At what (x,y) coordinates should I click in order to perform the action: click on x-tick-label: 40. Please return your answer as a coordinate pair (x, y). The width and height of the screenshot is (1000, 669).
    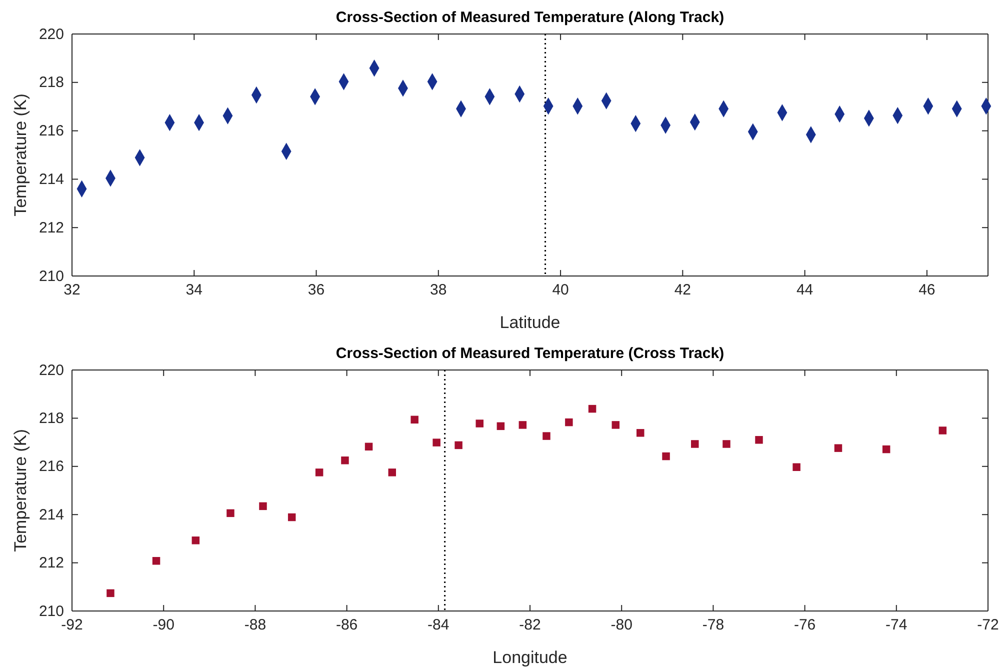
    Looking at the image, I should click on (560, 290).